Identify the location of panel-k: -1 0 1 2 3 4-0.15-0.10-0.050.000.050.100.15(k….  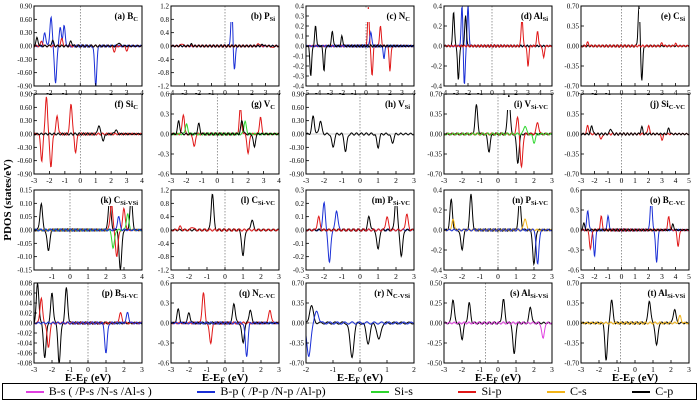
(80, 234).